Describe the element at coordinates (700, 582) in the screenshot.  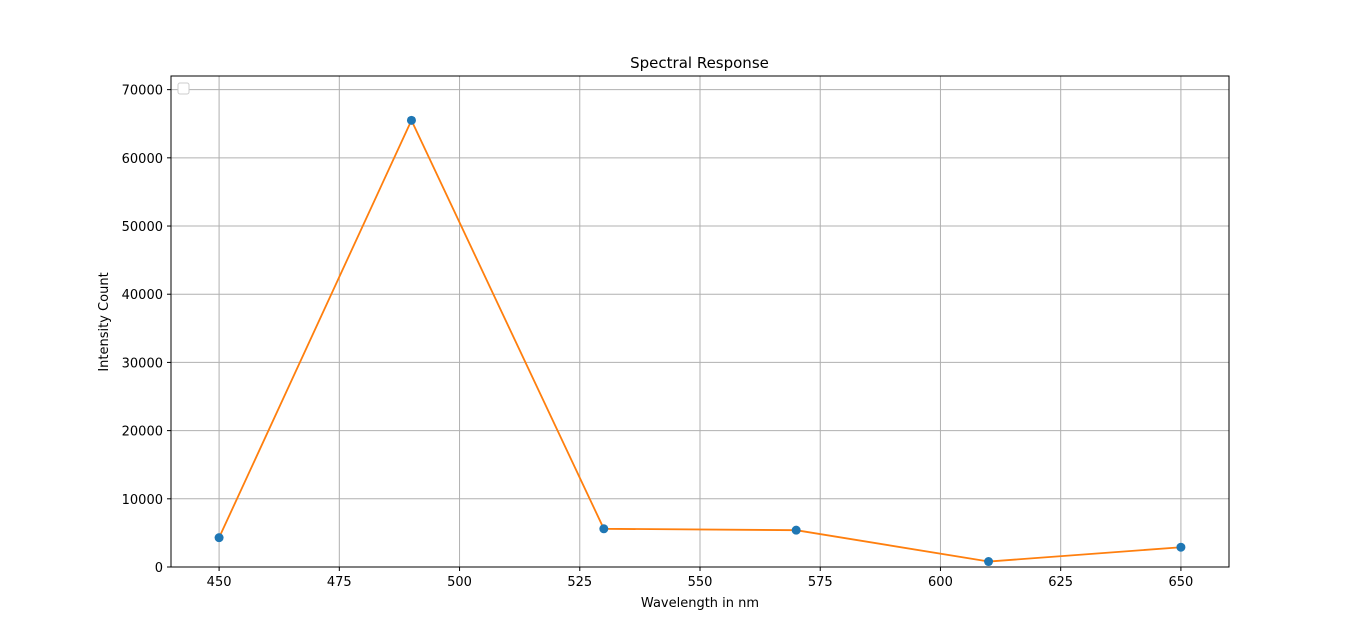
I see `x-tick-label: 550` at that location.